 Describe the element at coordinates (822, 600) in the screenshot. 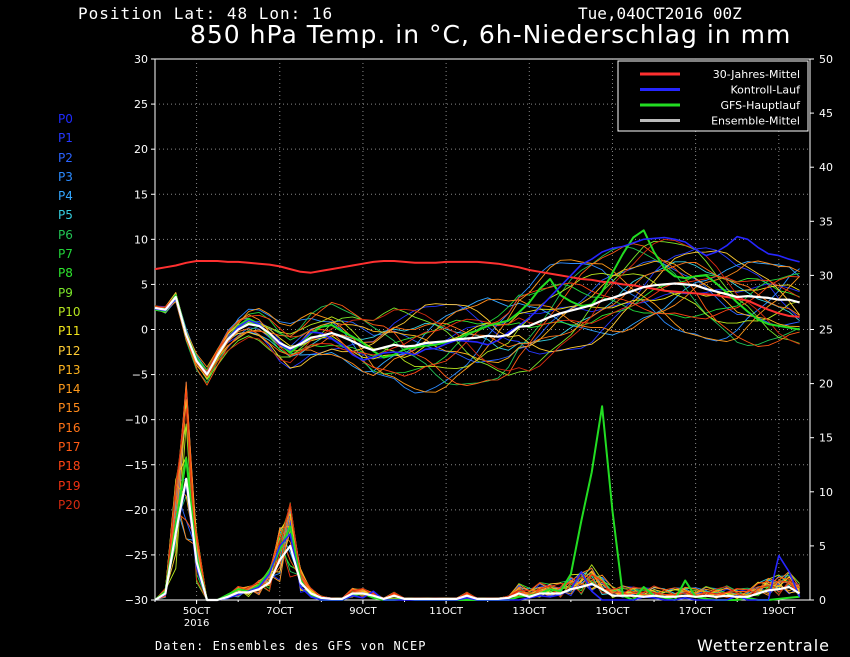

I see `y-right-tick-label: 0` at that location.